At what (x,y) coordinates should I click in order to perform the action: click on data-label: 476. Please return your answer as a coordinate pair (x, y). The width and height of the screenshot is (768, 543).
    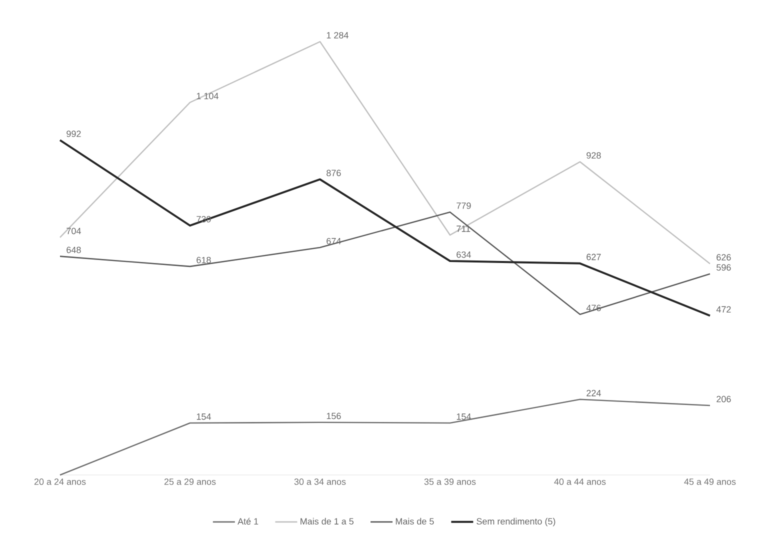
    Looking at the image, I should click on (593, 308).